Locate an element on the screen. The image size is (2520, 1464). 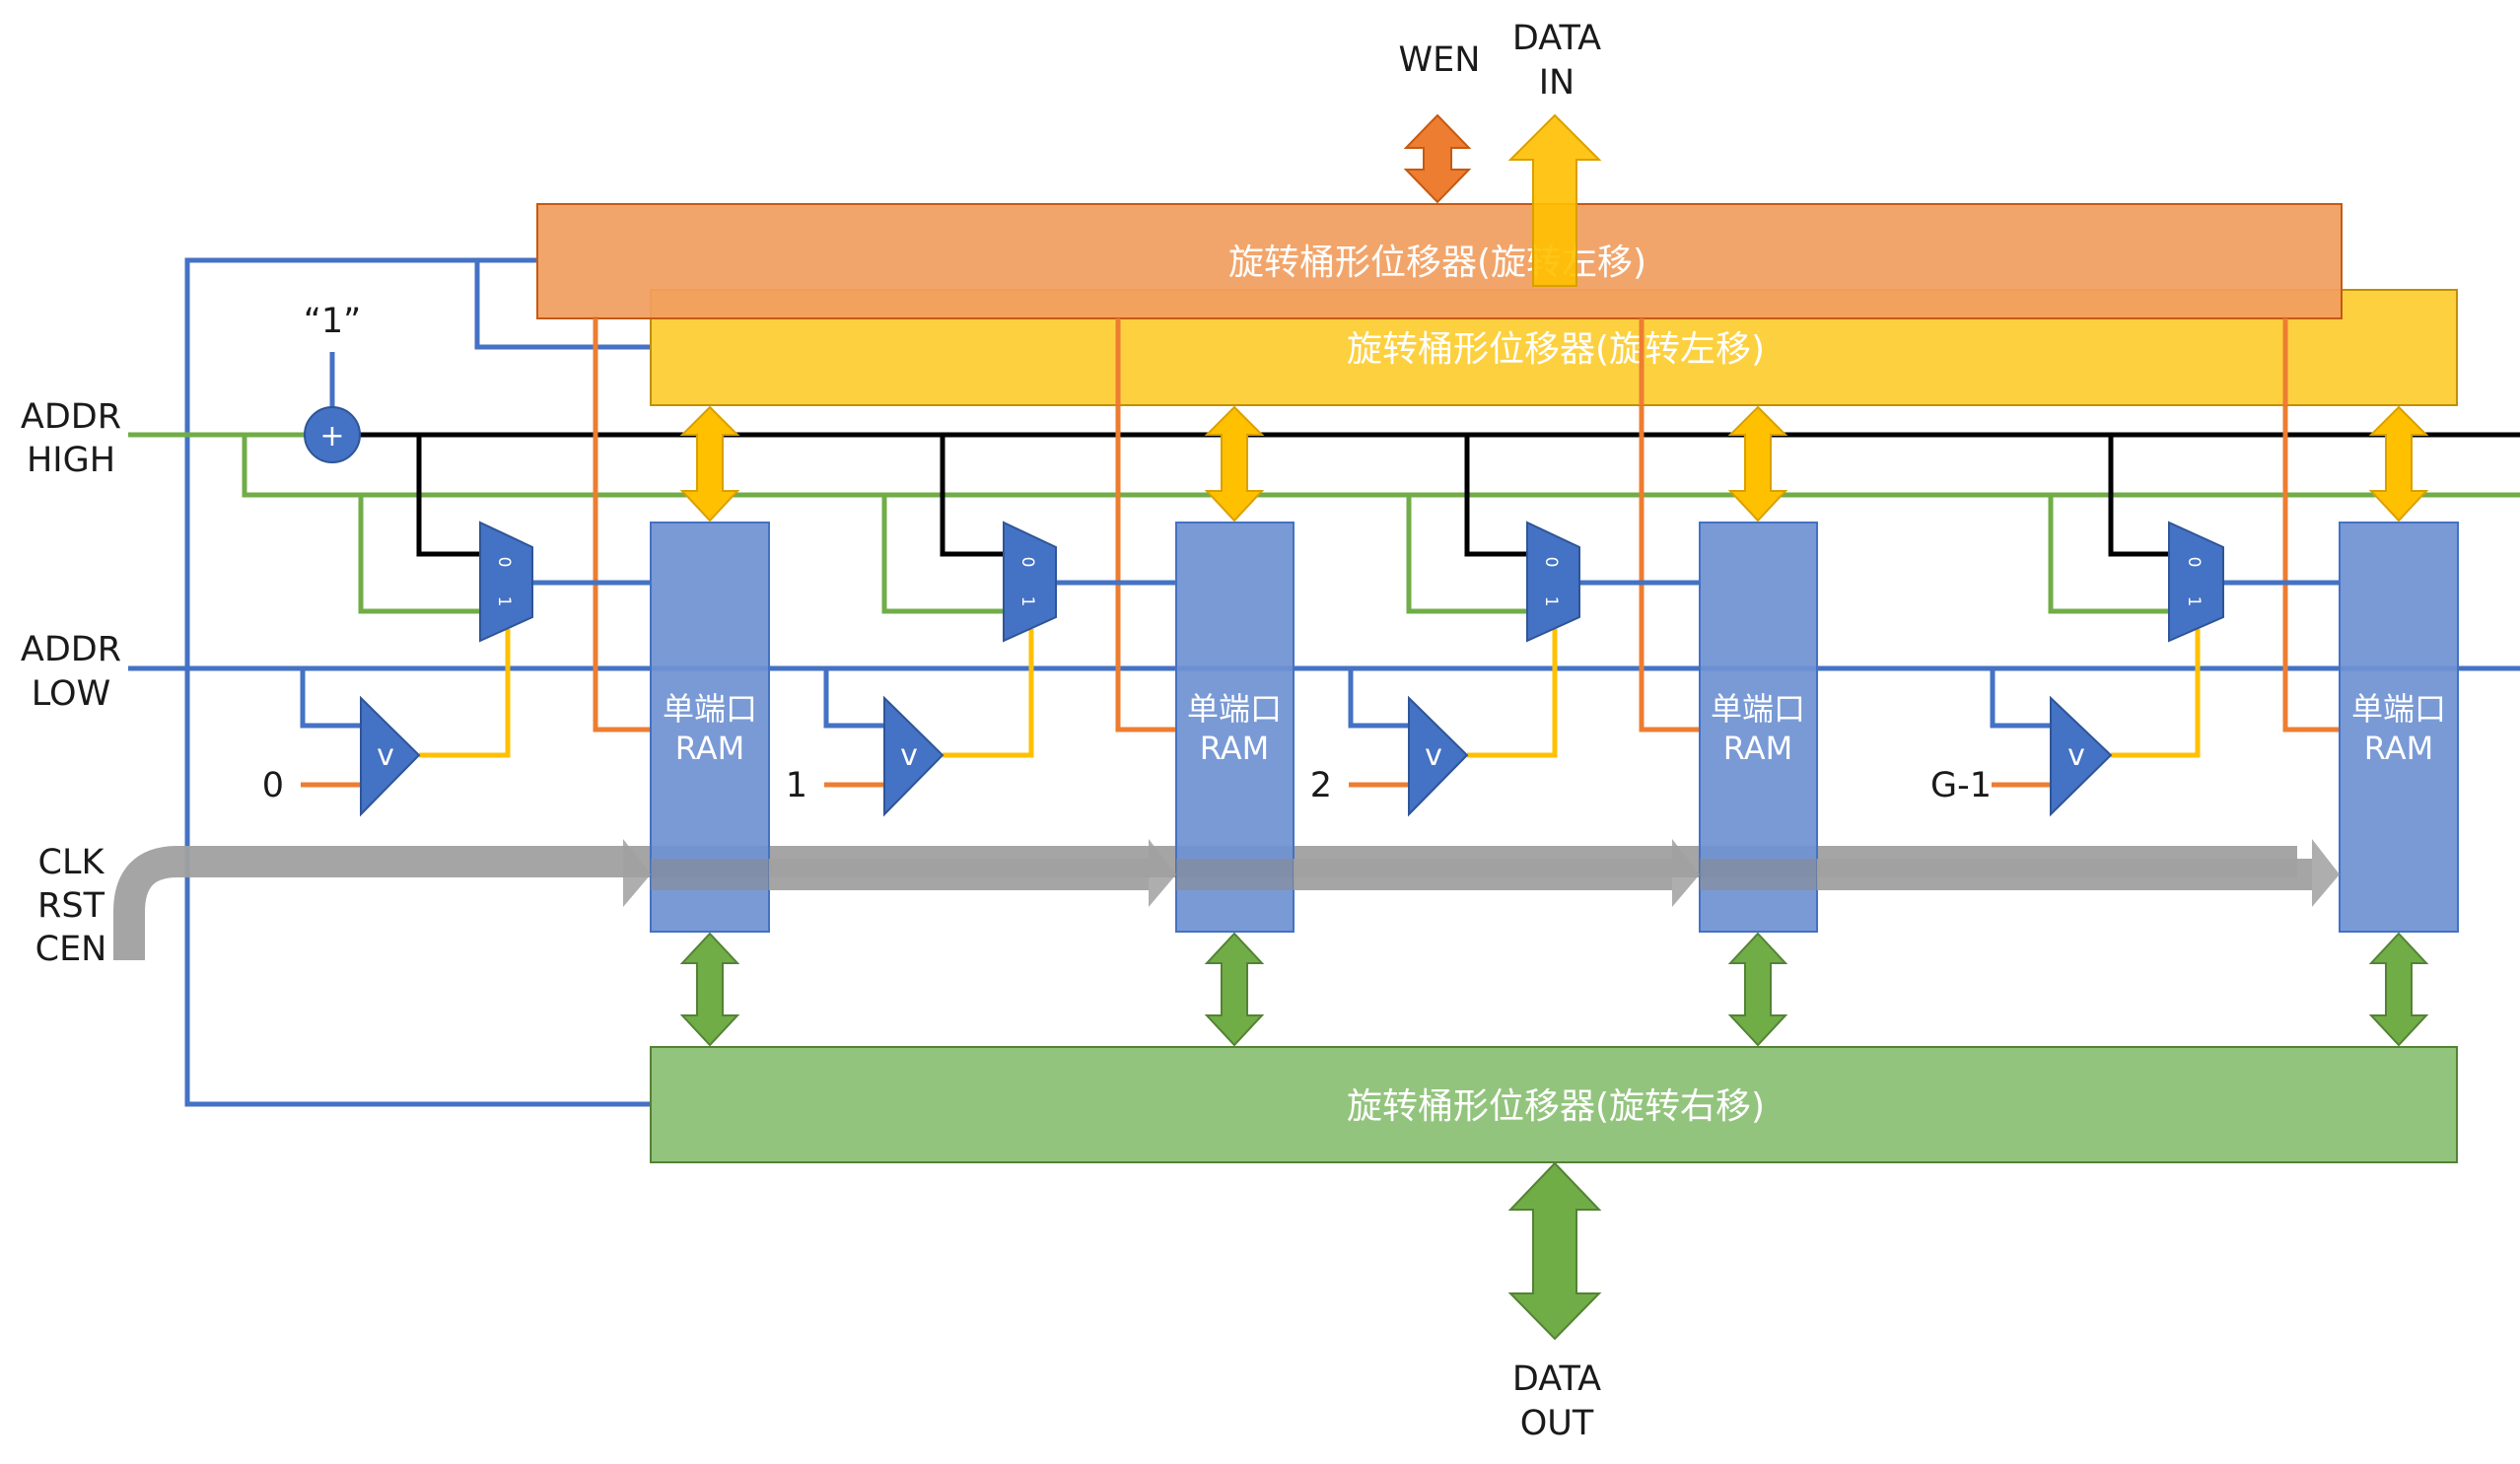
bank-2-wiring is located at coordinates (1524, 611).